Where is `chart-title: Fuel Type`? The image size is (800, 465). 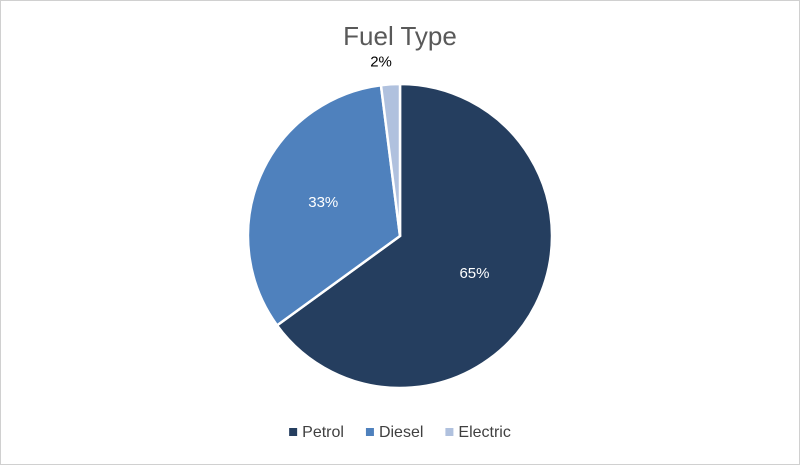
chart-title: Fuel Type is located at coordinates (400, 36).